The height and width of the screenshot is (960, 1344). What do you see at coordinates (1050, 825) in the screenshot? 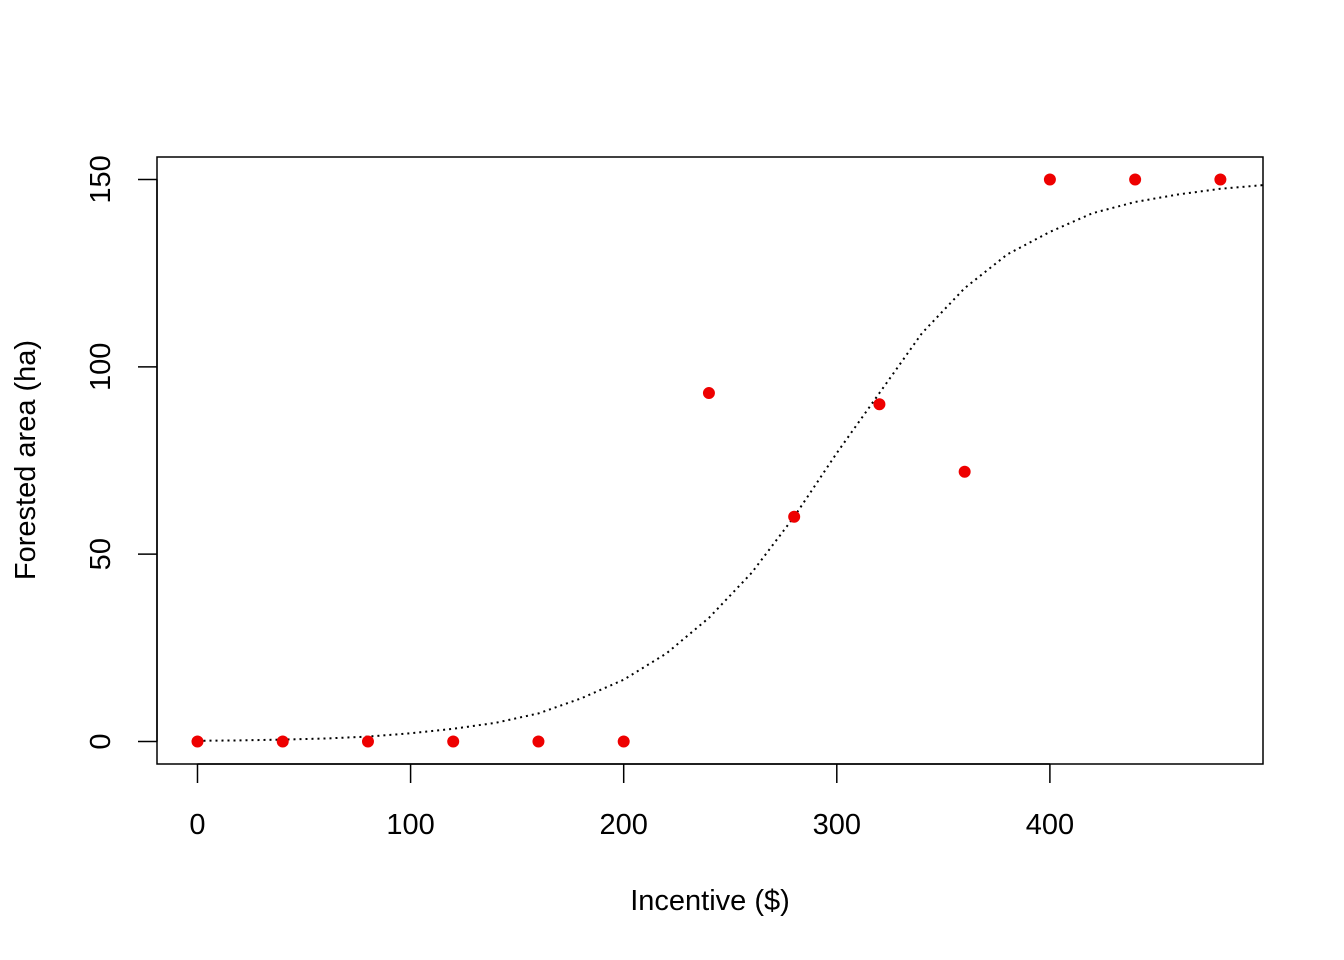
I see `x-tick-label: 400` at bounding box center [1050, 825].